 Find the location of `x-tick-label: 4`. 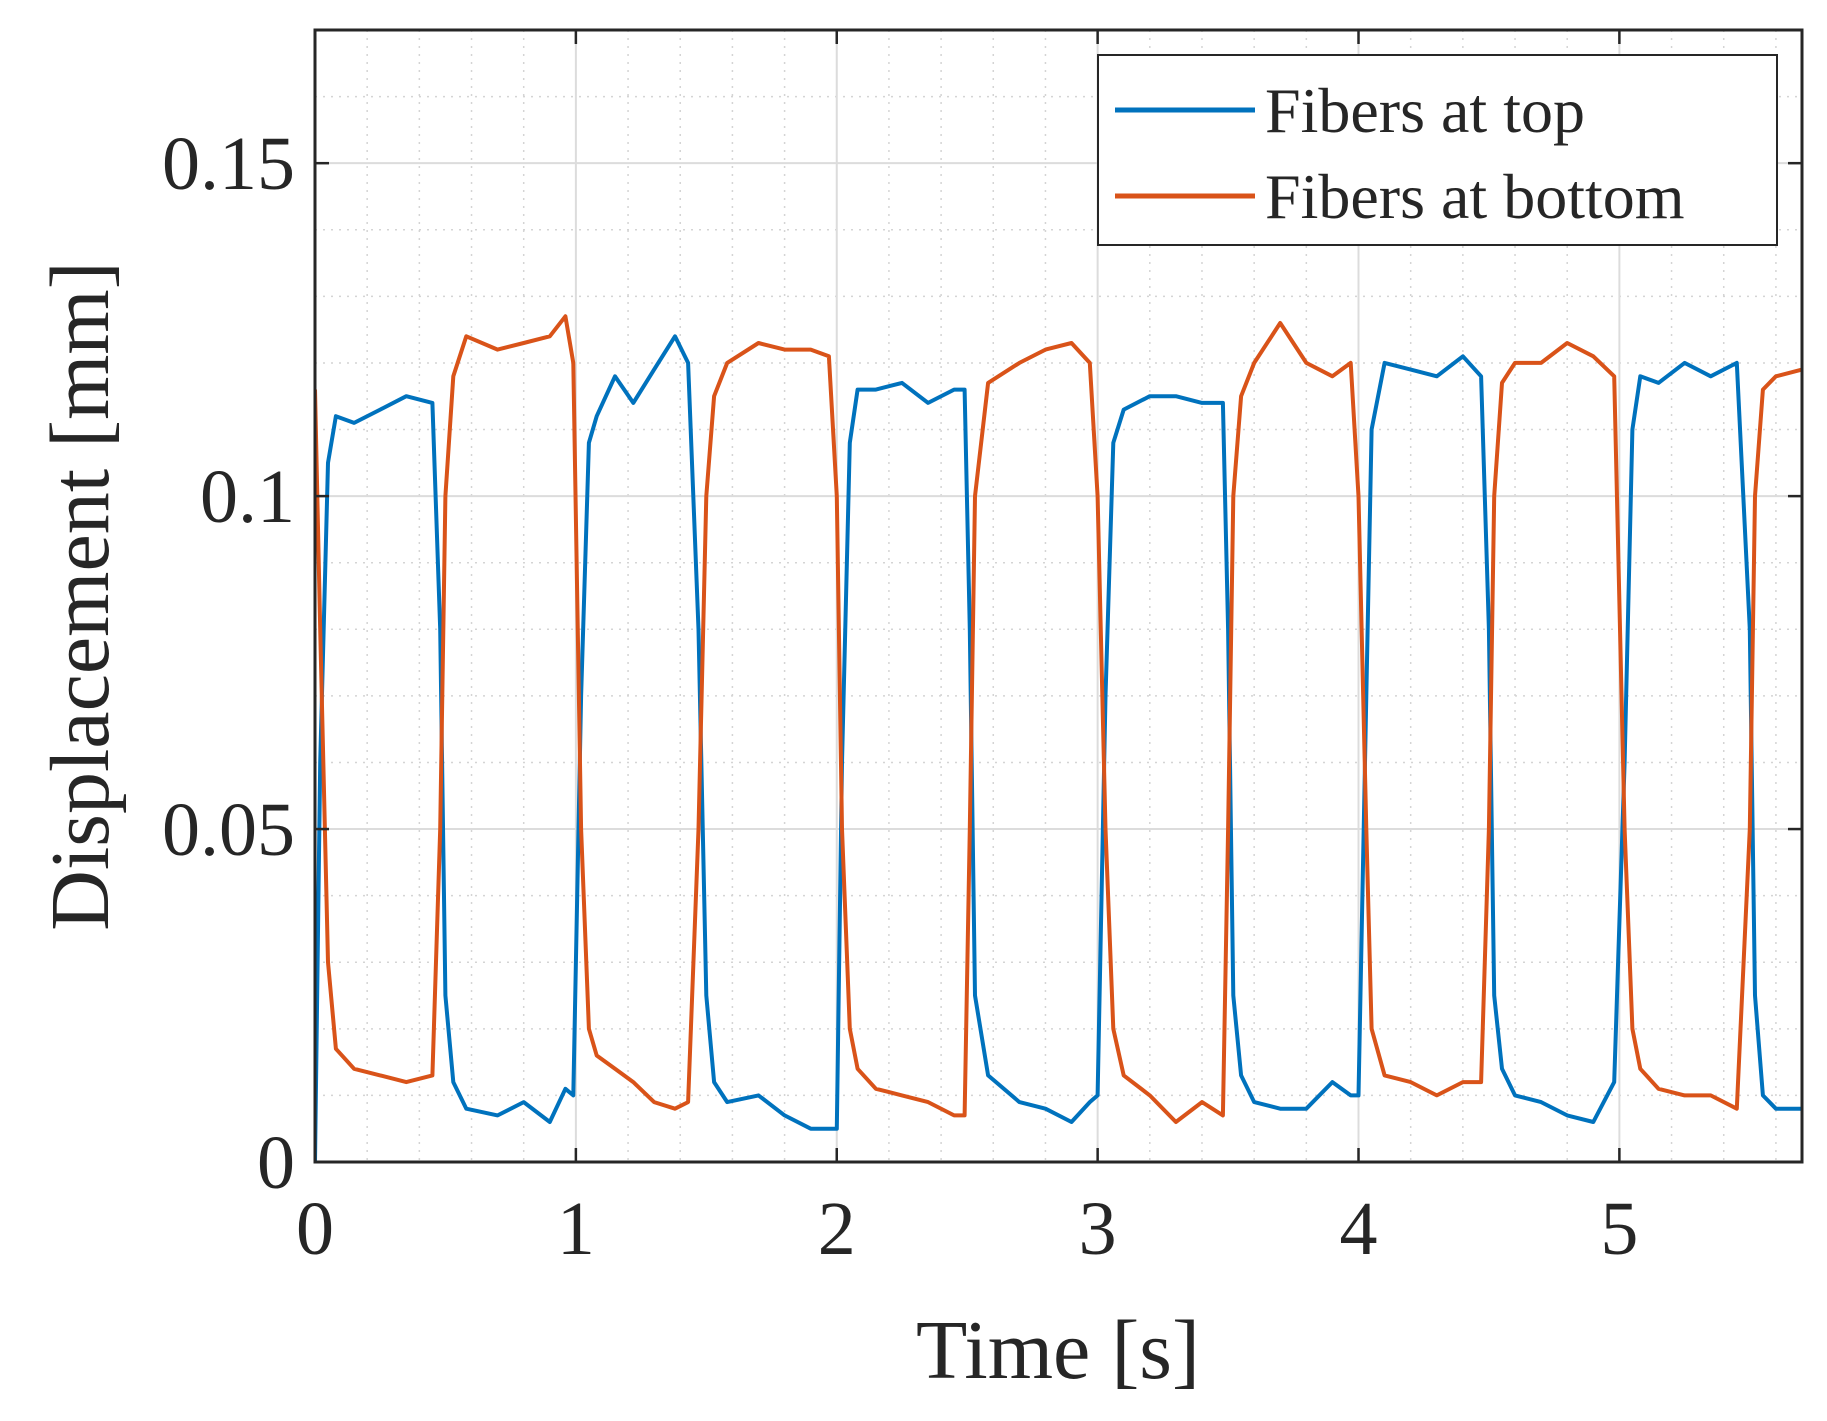

x-tick-label: 4 is located at coordinates (1359, 1229).